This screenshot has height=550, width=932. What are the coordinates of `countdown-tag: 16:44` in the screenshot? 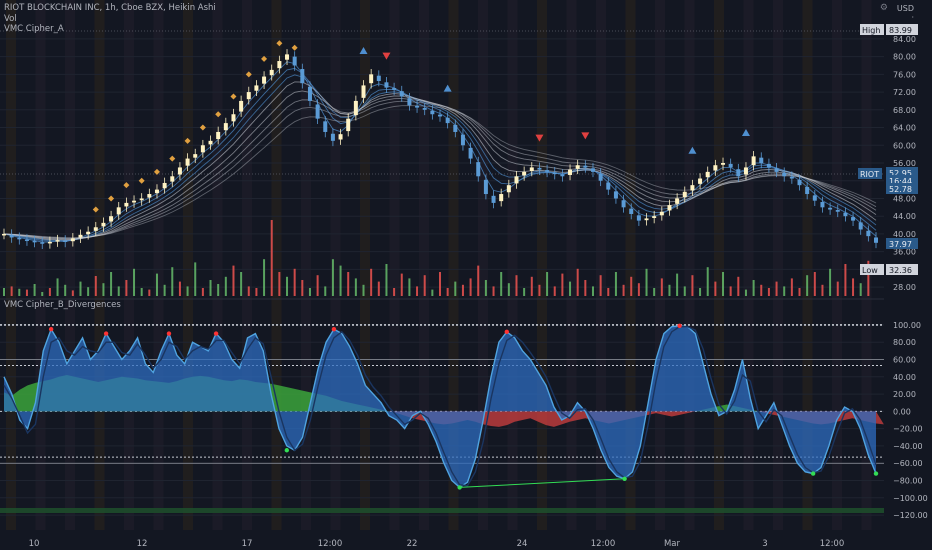 It's located at (900, 181).